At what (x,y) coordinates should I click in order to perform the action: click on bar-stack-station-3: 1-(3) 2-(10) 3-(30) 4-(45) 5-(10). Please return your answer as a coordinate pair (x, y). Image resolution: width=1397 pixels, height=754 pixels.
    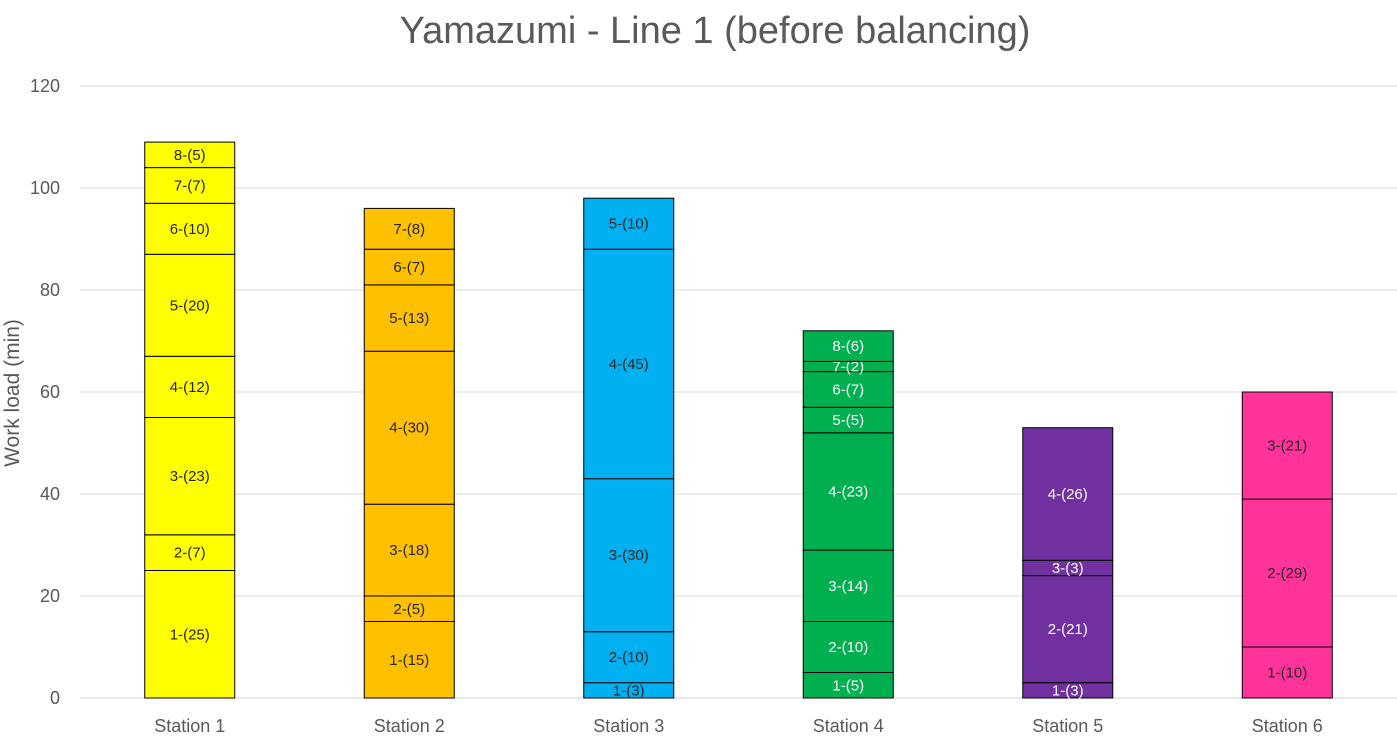
    Looking at the image, I should click on (629, 448).